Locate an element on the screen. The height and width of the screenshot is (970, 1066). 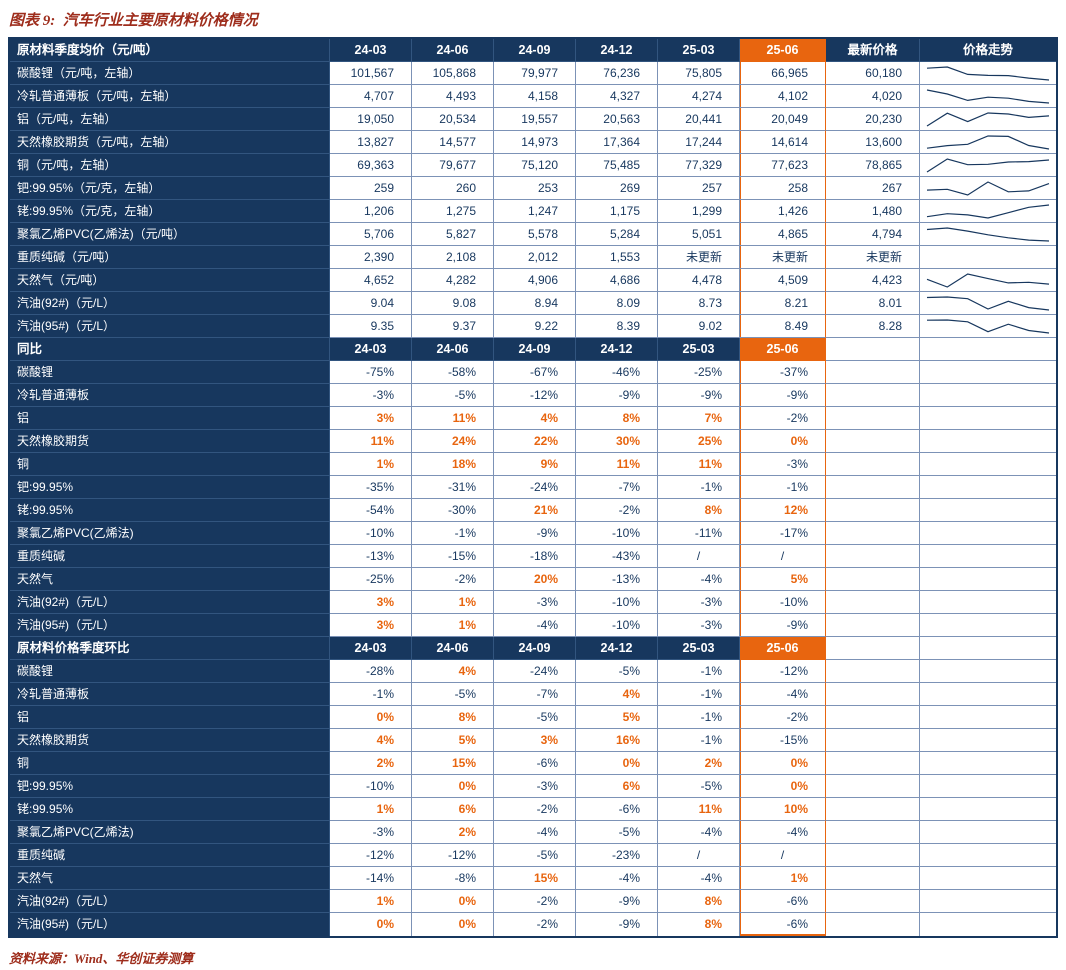
latest-price-cell: 78,865 is located at coordinates (873, 165).